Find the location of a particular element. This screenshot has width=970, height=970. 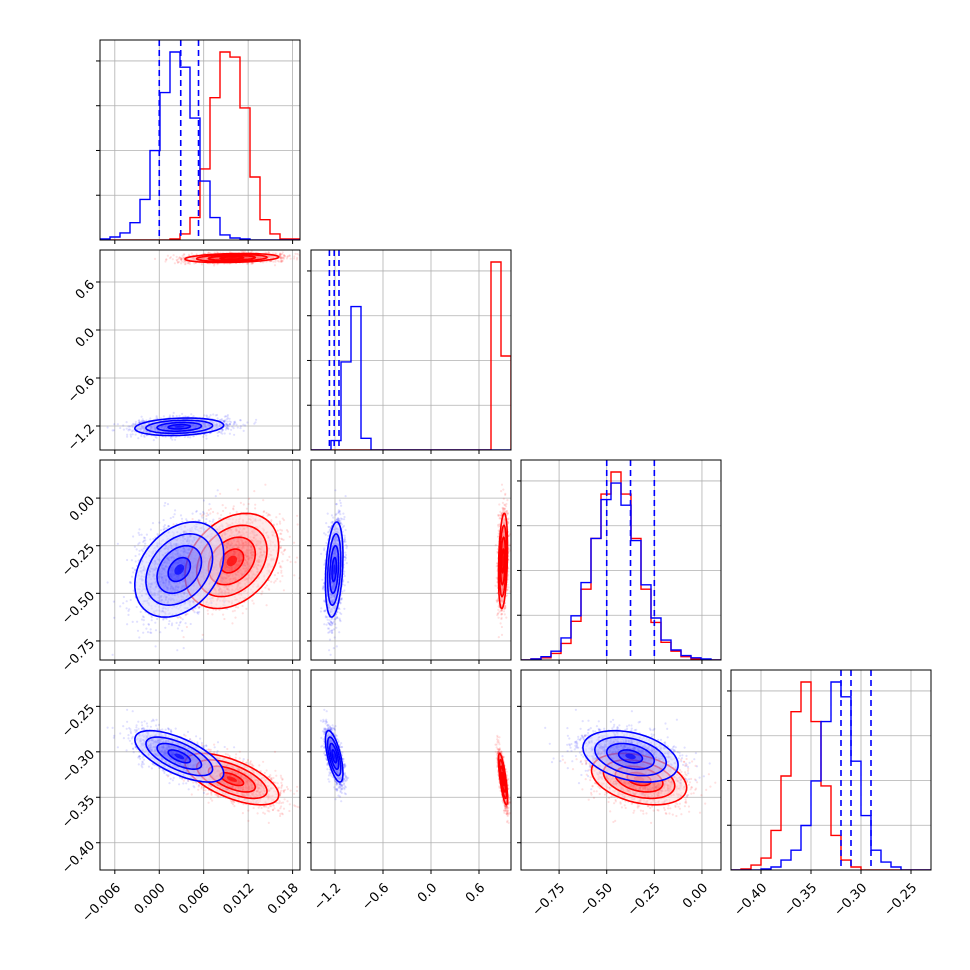

x-tick-label: 0.012 is located at coordinates (238, 899).